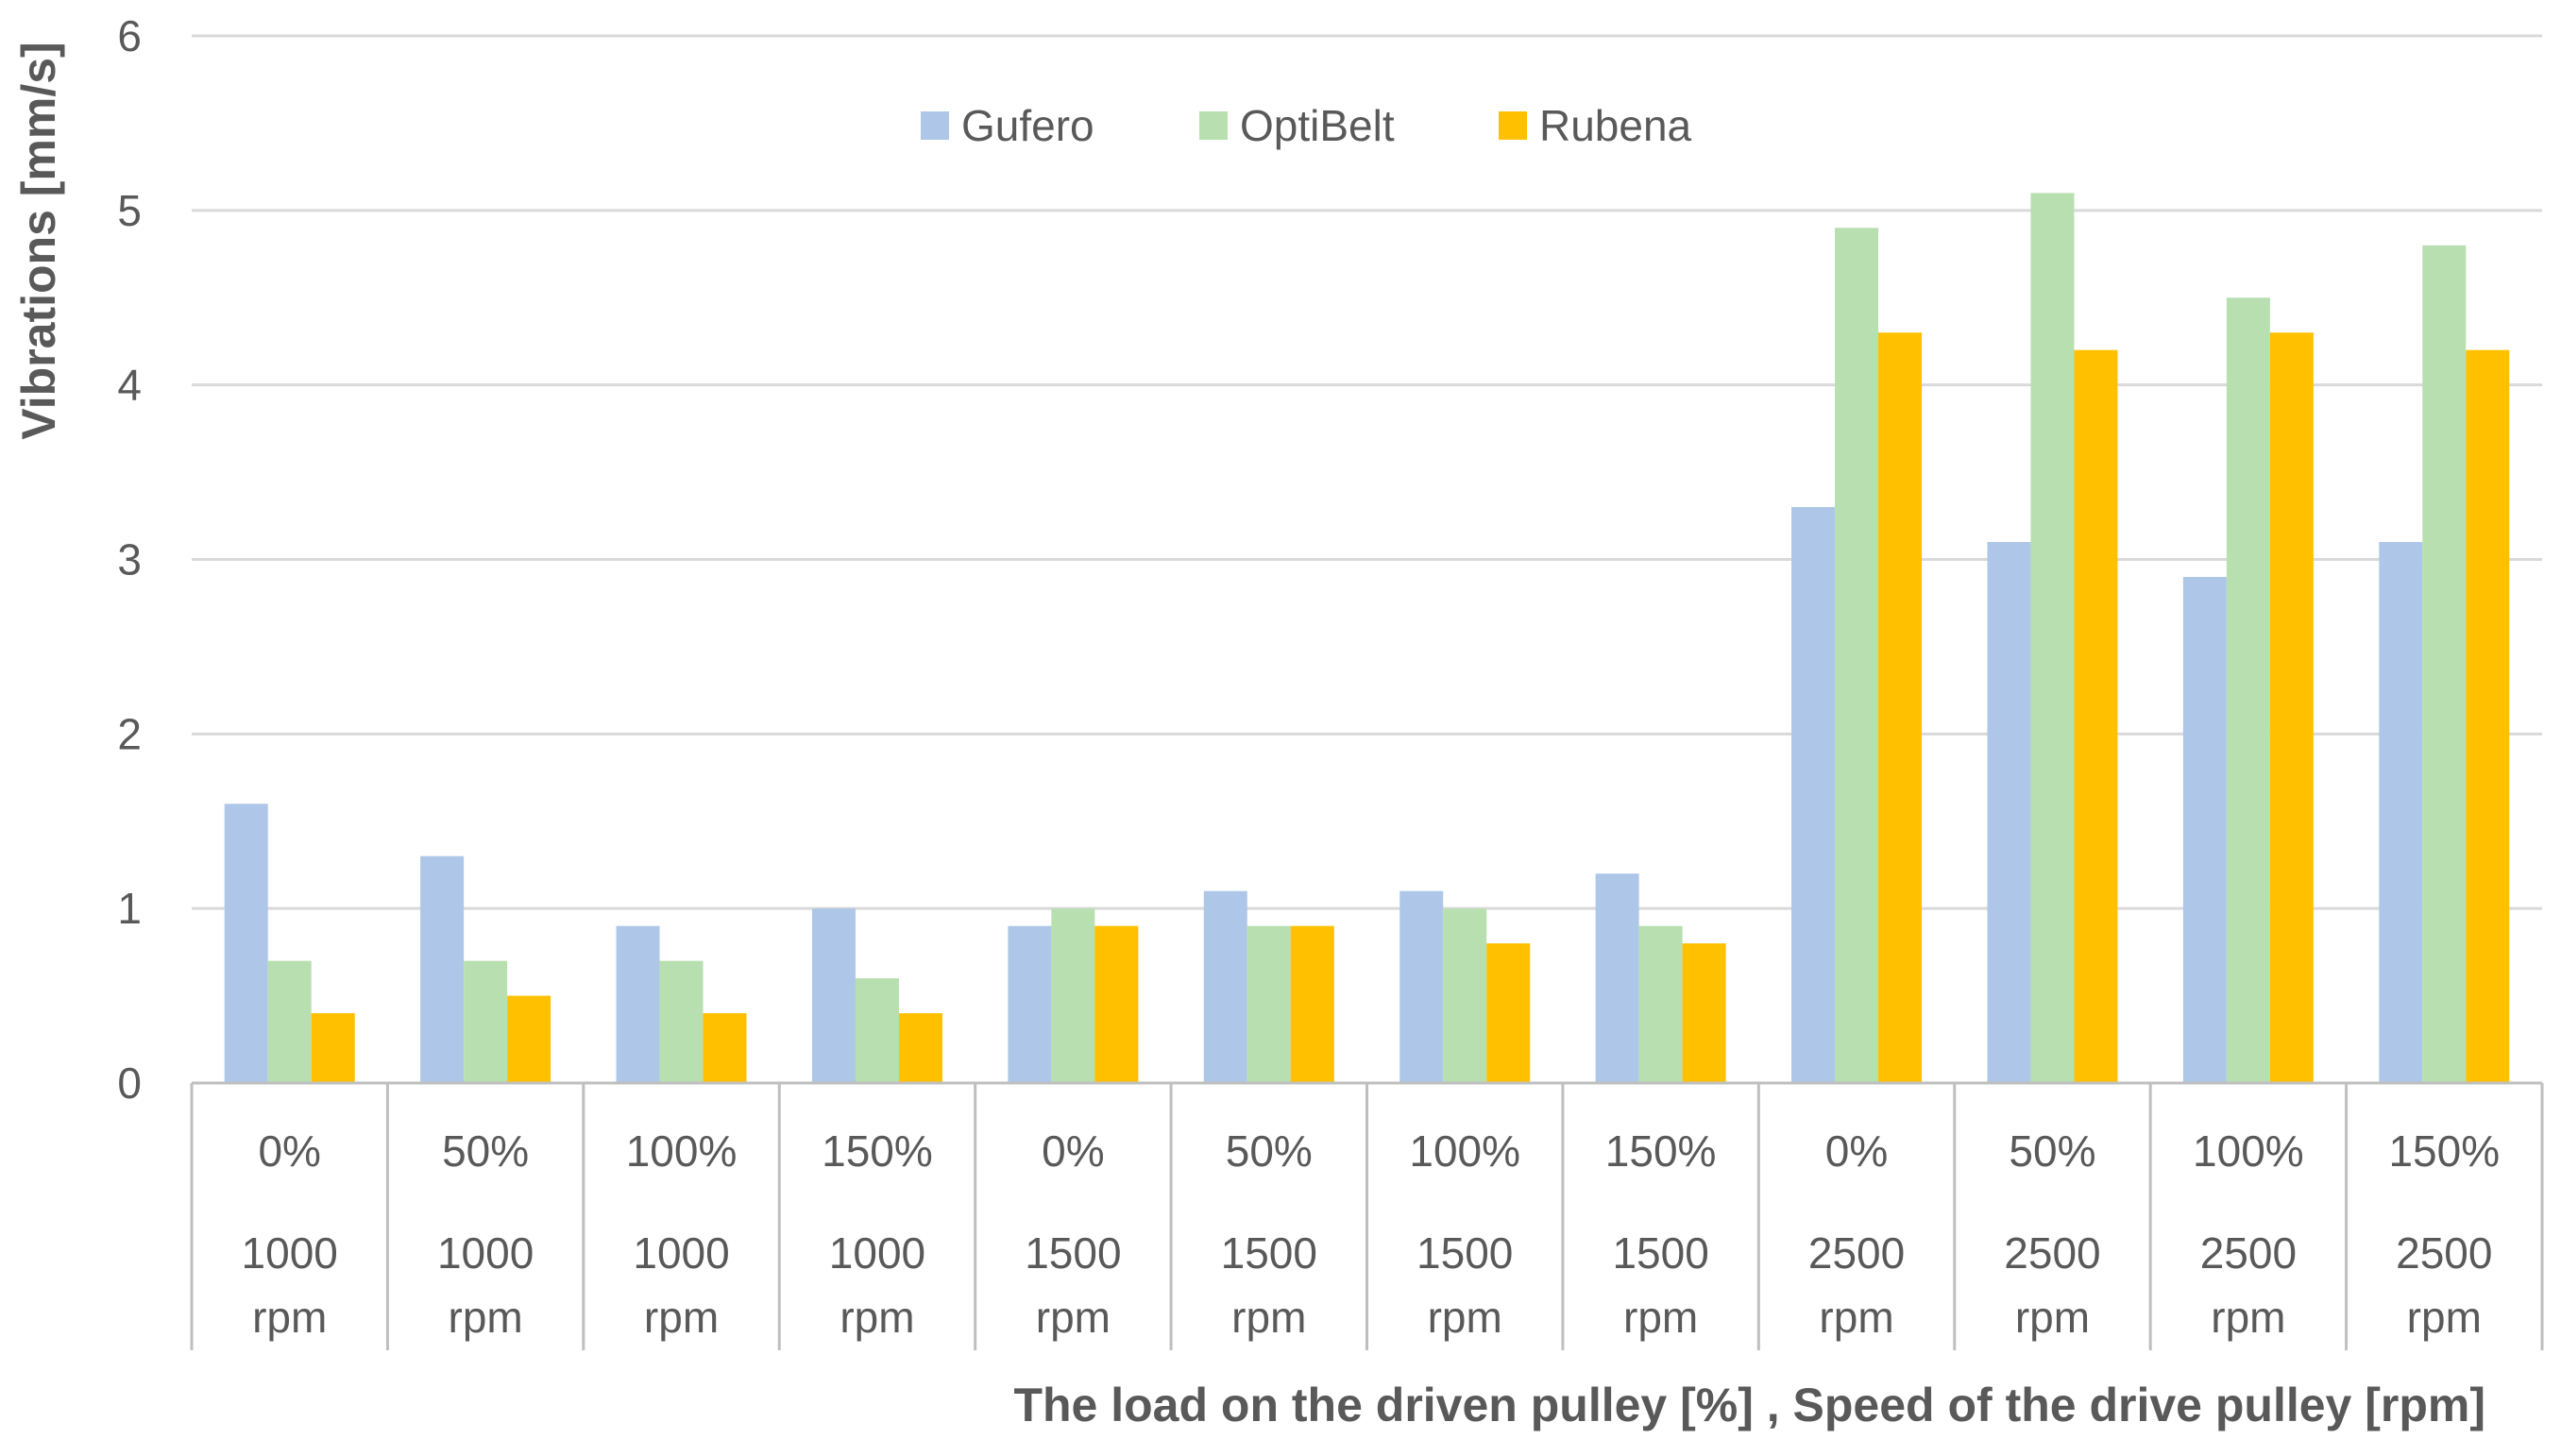  Describe the element at coordinates (935, 125) in the screenshot. I see `legend-swatch-gufero` at that location.